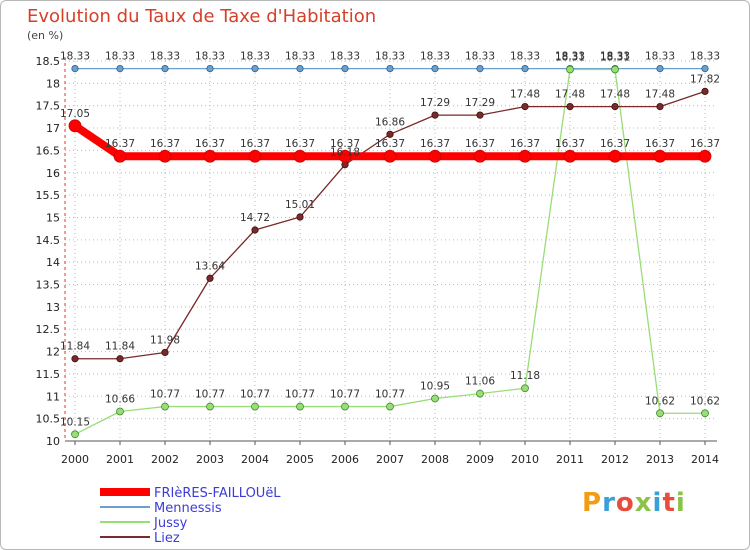  What do you see at coordinates (435, 103) in the screenshot?
I see `data-label: 17.29` at bounding box center [435, 103].